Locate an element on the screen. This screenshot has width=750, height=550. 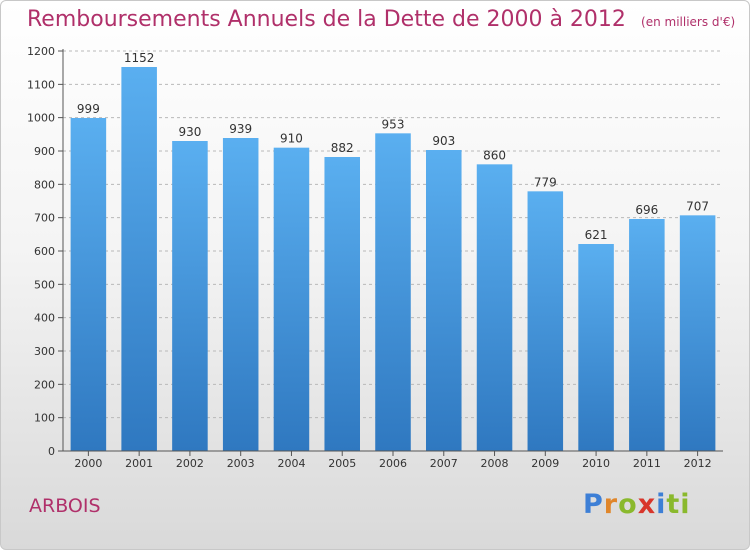
y-tick-label: 300 is located at coordinates (44, 351).